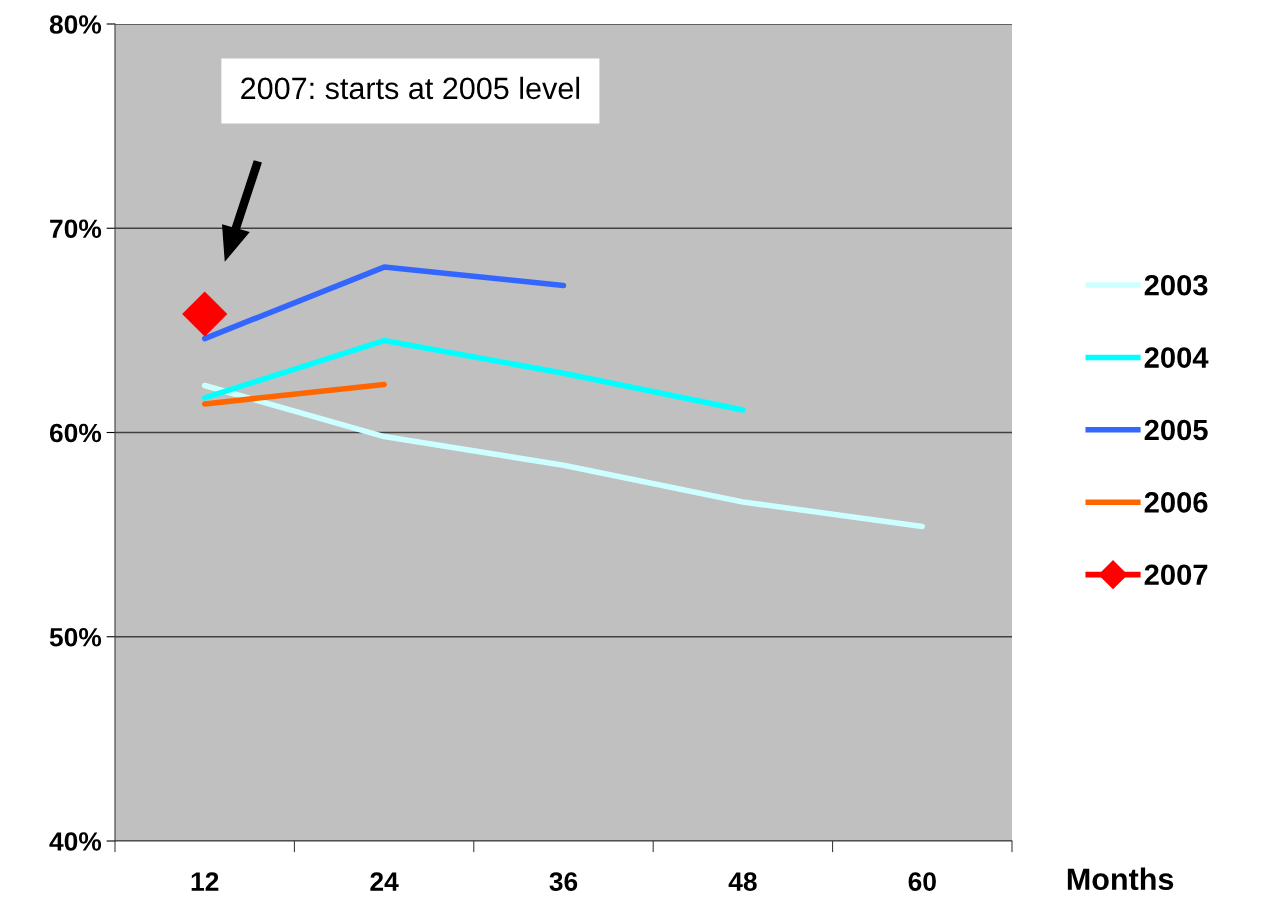  Describe the element at coordinates (563, 881) in the screenshot. I see `x-tick-label: 36` at that location.